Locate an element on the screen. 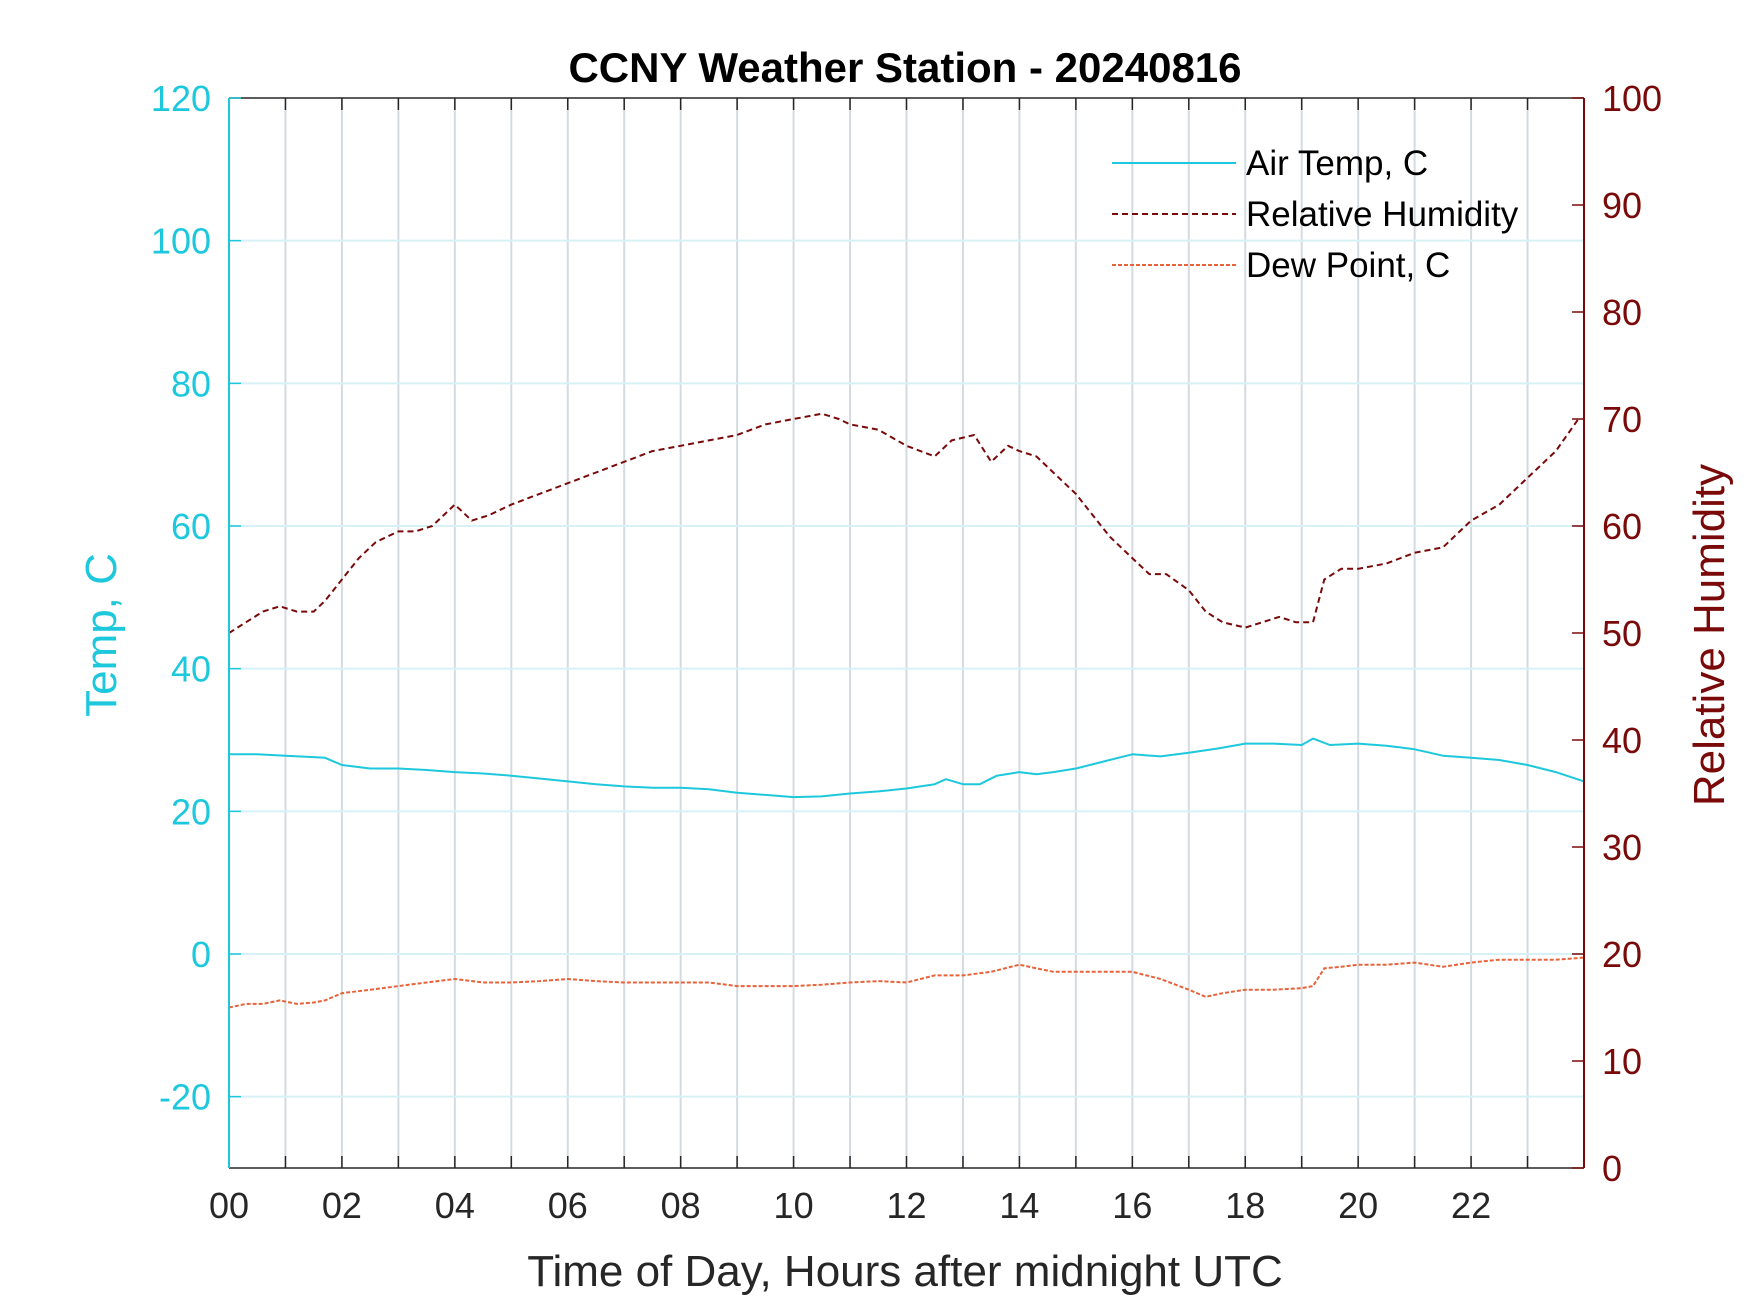  y-right-tick-label: 20 is located at coordinates (1622, 954).